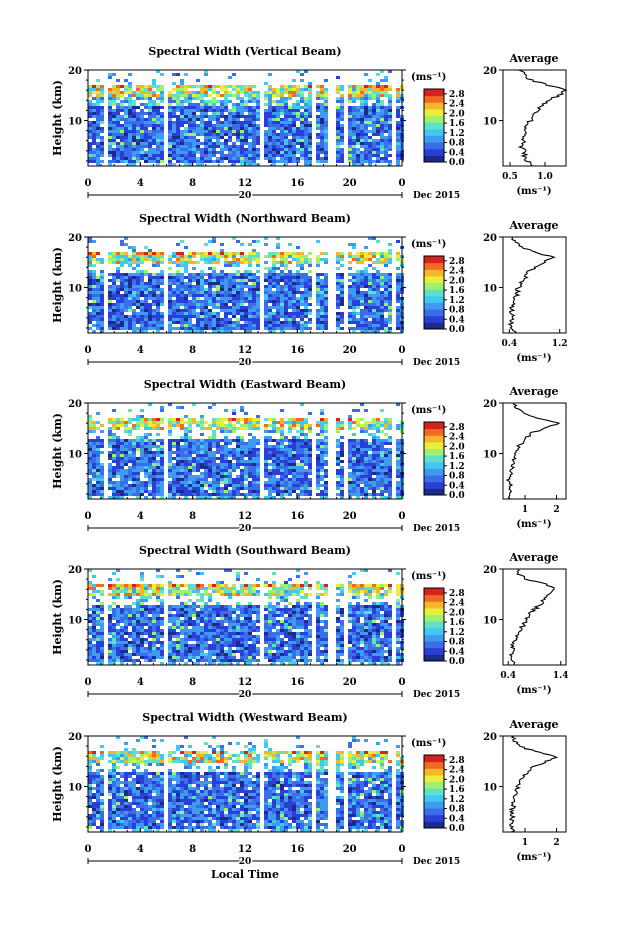  What do you see at coordinates (192, 350) in the screenshot?
I see `x-tick-label: 8` at bounding box center [192, 350].